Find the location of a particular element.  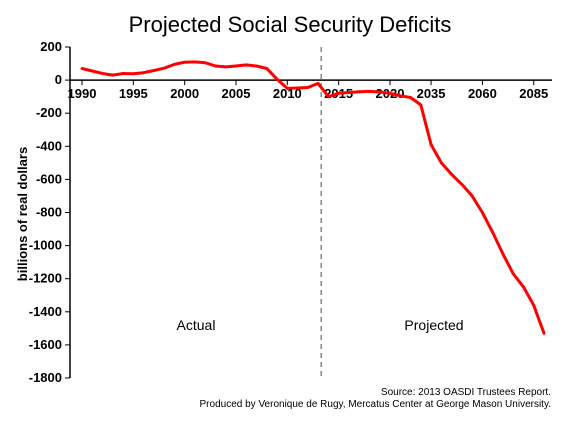

y-tick-label: -1400 is located at coordinates (45, 311).